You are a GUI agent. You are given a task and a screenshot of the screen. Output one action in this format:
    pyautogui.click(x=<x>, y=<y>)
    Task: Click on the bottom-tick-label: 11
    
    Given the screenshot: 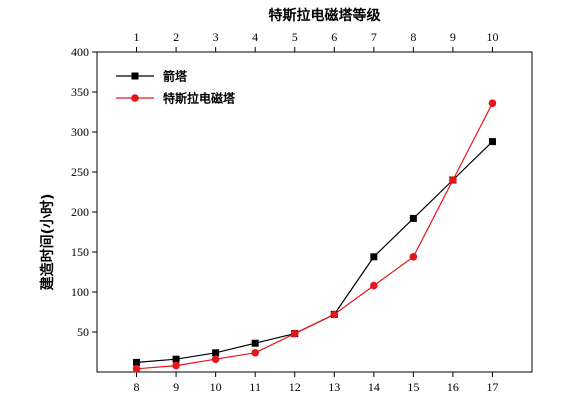 What is the action you would take?
    pyautogui.click(x=255, y=387)
    